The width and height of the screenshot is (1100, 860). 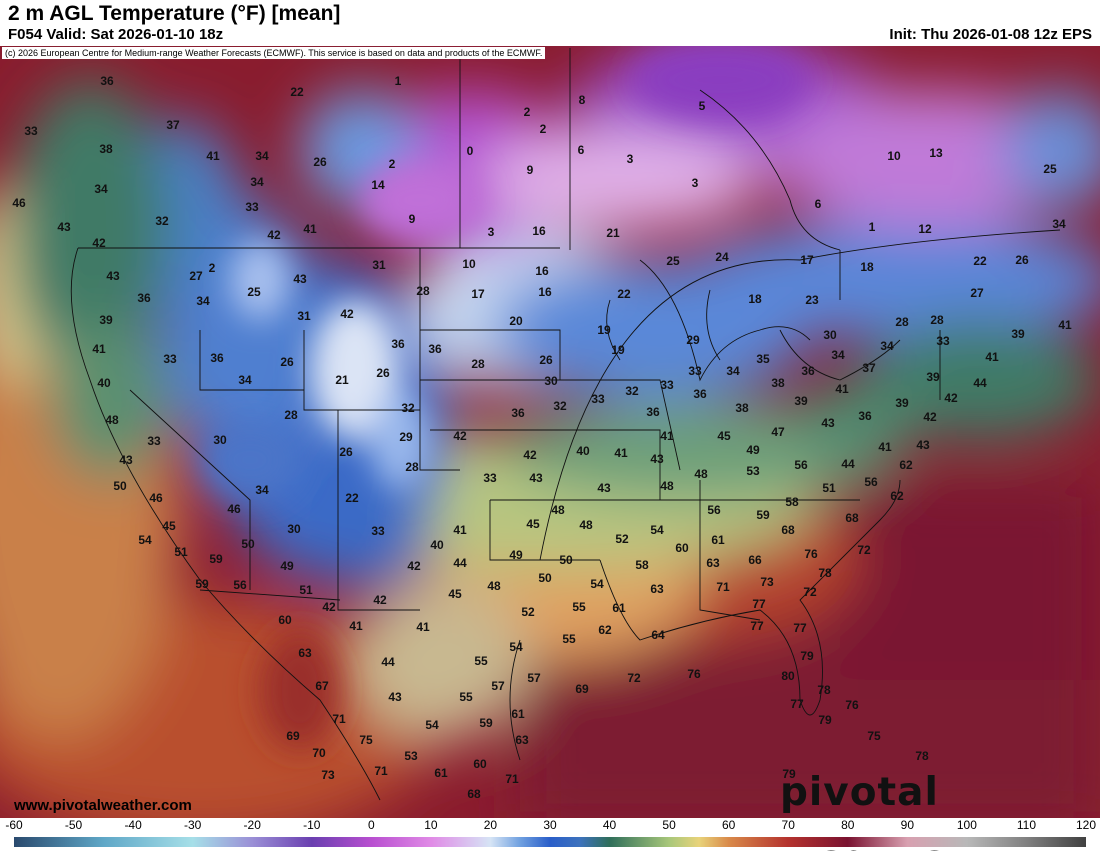 What do you see at coordinates (658, 635) in the screenshot?
I see `temp-value: 64` at bounding box center [658, 635].